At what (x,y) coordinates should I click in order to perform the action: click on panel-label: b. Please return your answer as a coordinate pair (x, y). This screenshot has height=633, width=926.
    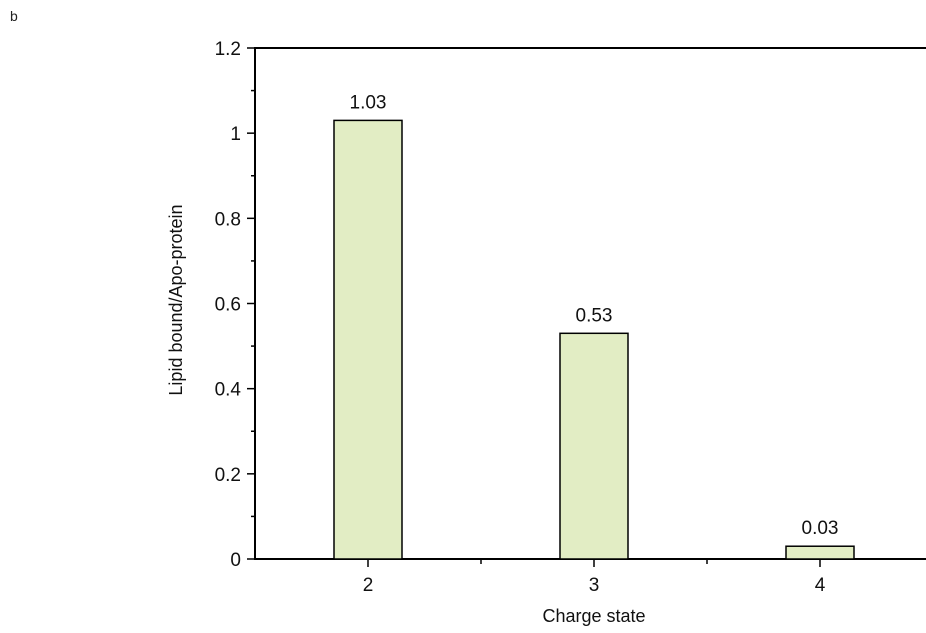
    Looking at the image, I should click on (14, 16).